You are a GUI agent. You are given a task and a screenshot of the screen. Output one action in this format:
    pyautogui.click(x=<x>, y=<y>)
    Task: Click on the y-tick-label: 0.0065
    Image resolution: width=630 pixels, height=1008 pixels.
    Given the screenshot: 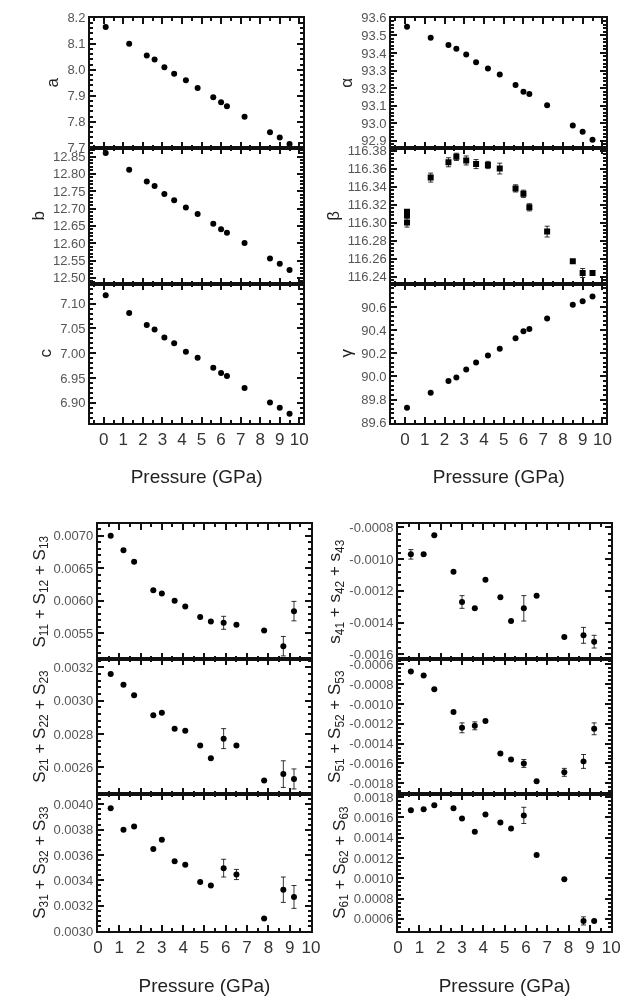 What is the action you would take?
    pyautogui.click(x=73, y=568)
    